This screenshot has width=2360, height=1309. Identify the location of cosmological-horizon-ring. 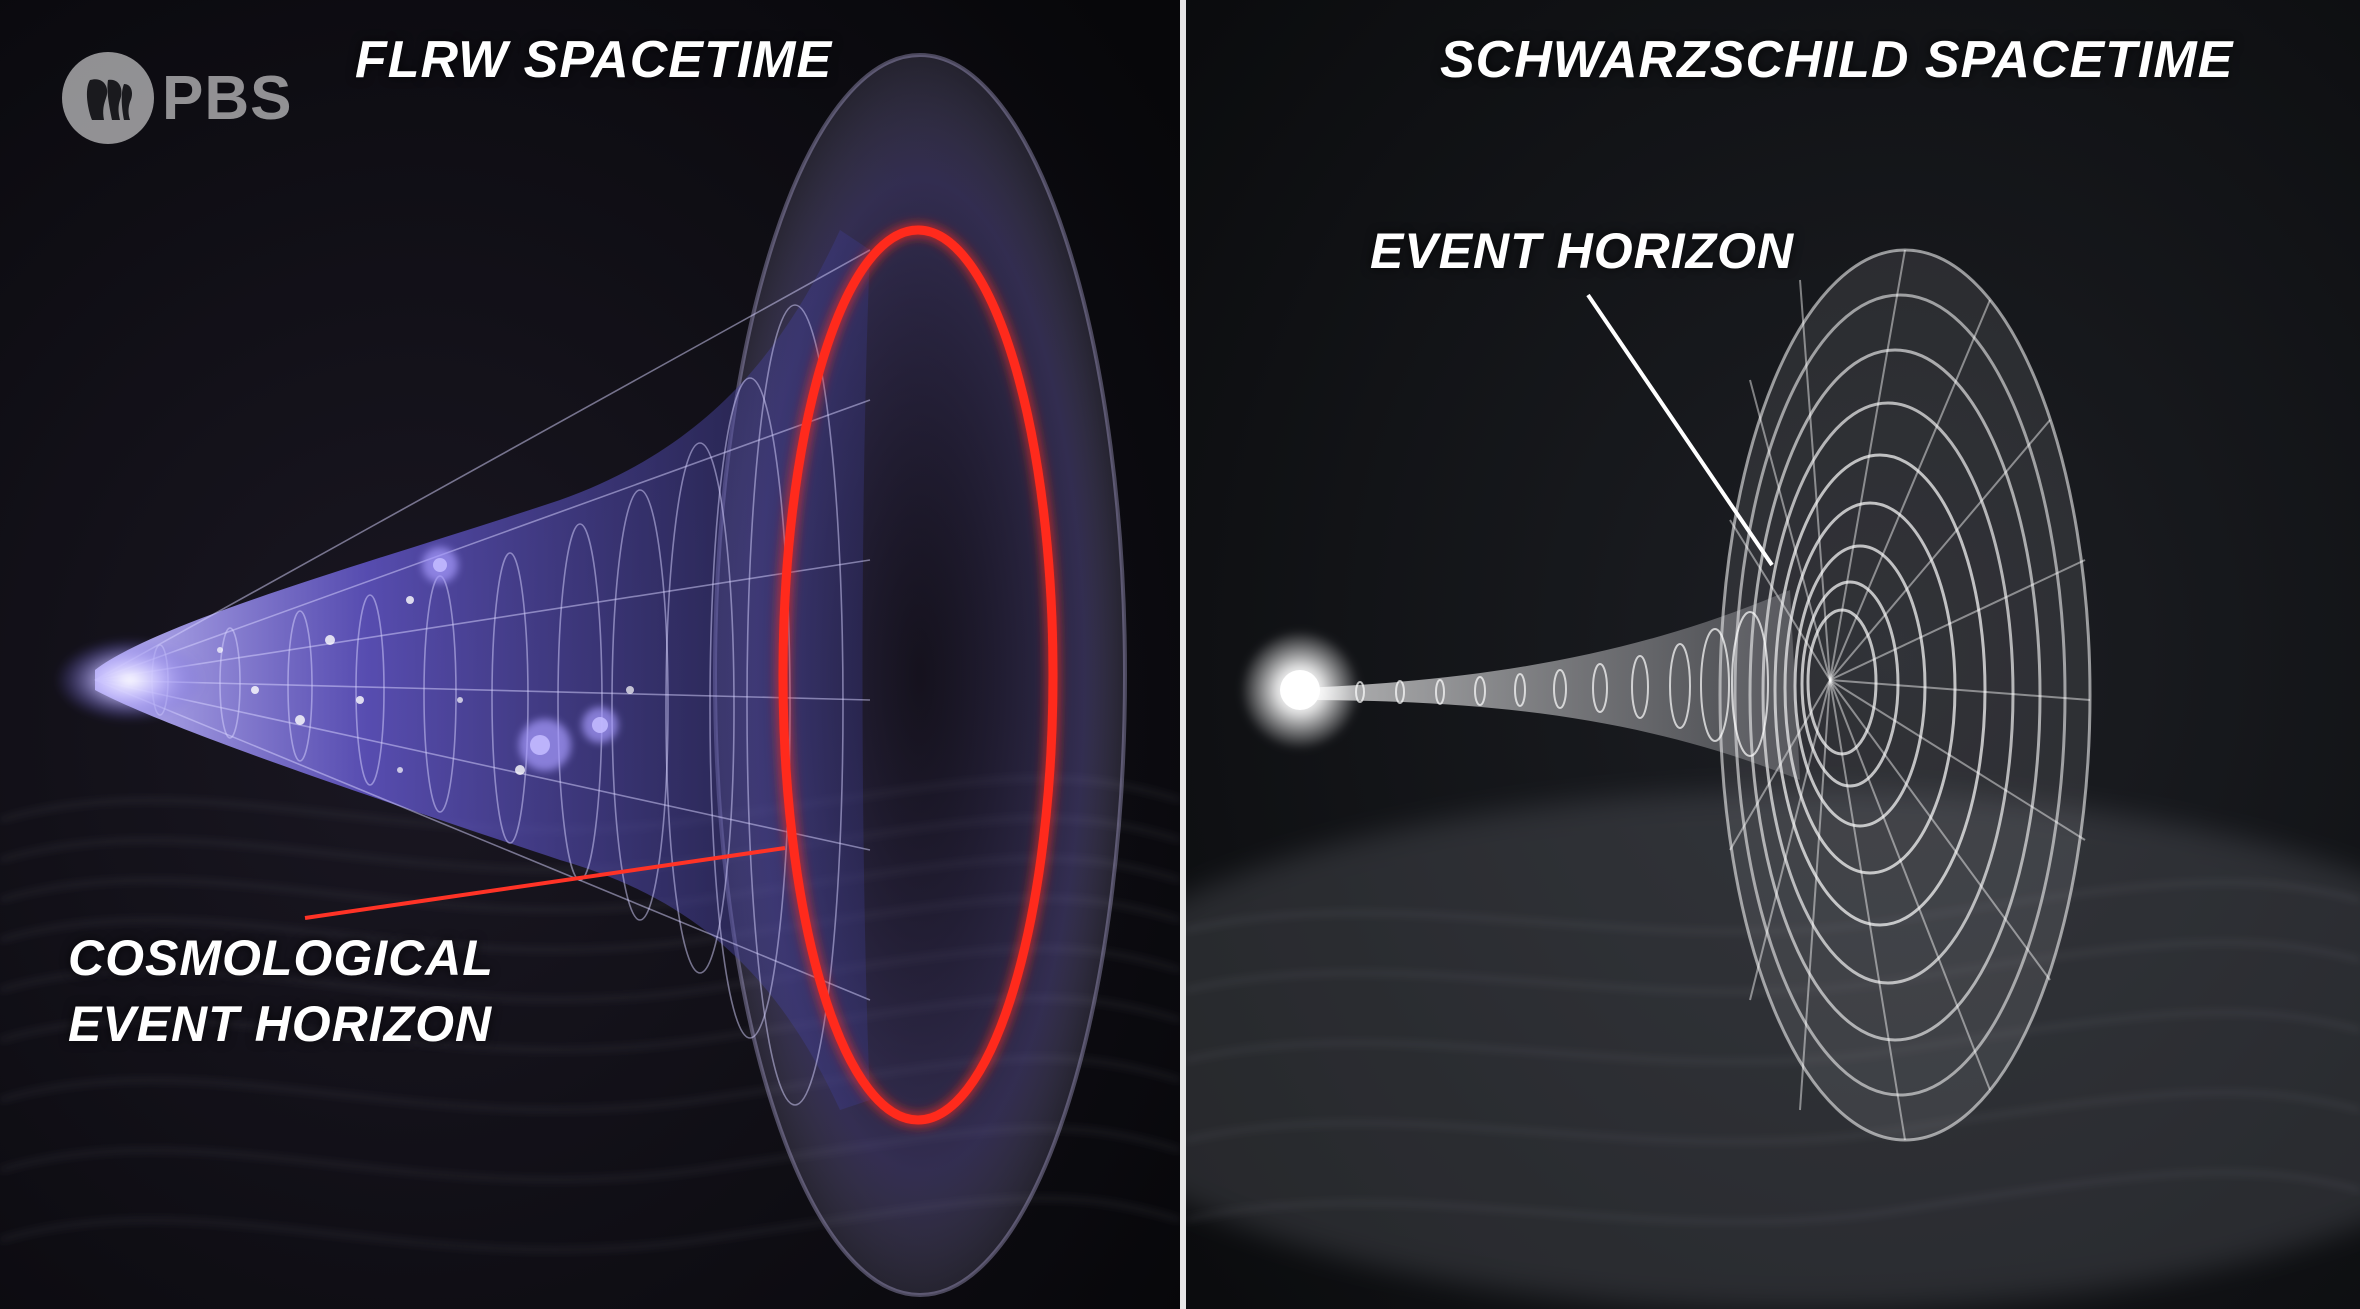
(918, 675).